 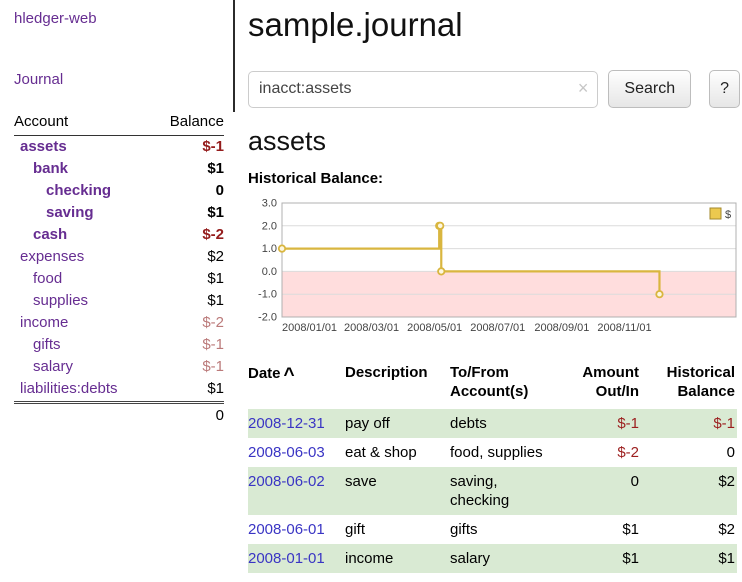 What do you see at coordinates (367, 423) in the screenshot?
I see `transaction-description: pay off` at bounding box center [367, 423].